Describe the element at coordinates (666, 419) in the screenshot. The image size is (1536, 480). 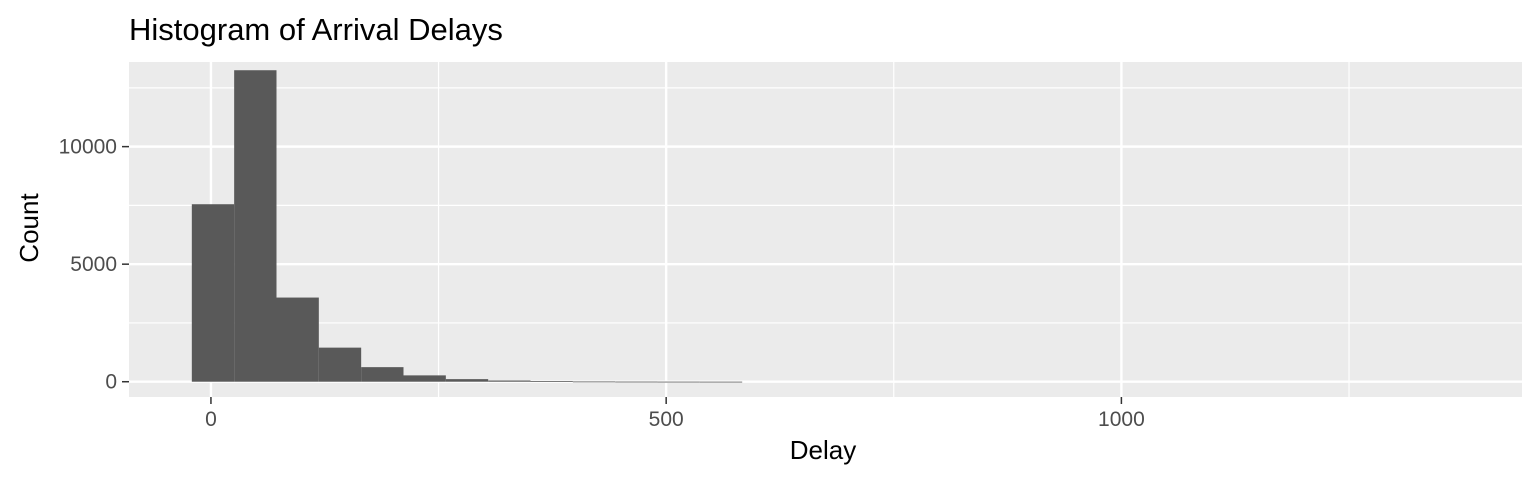
I see `x-tick-label: 500` at that location.